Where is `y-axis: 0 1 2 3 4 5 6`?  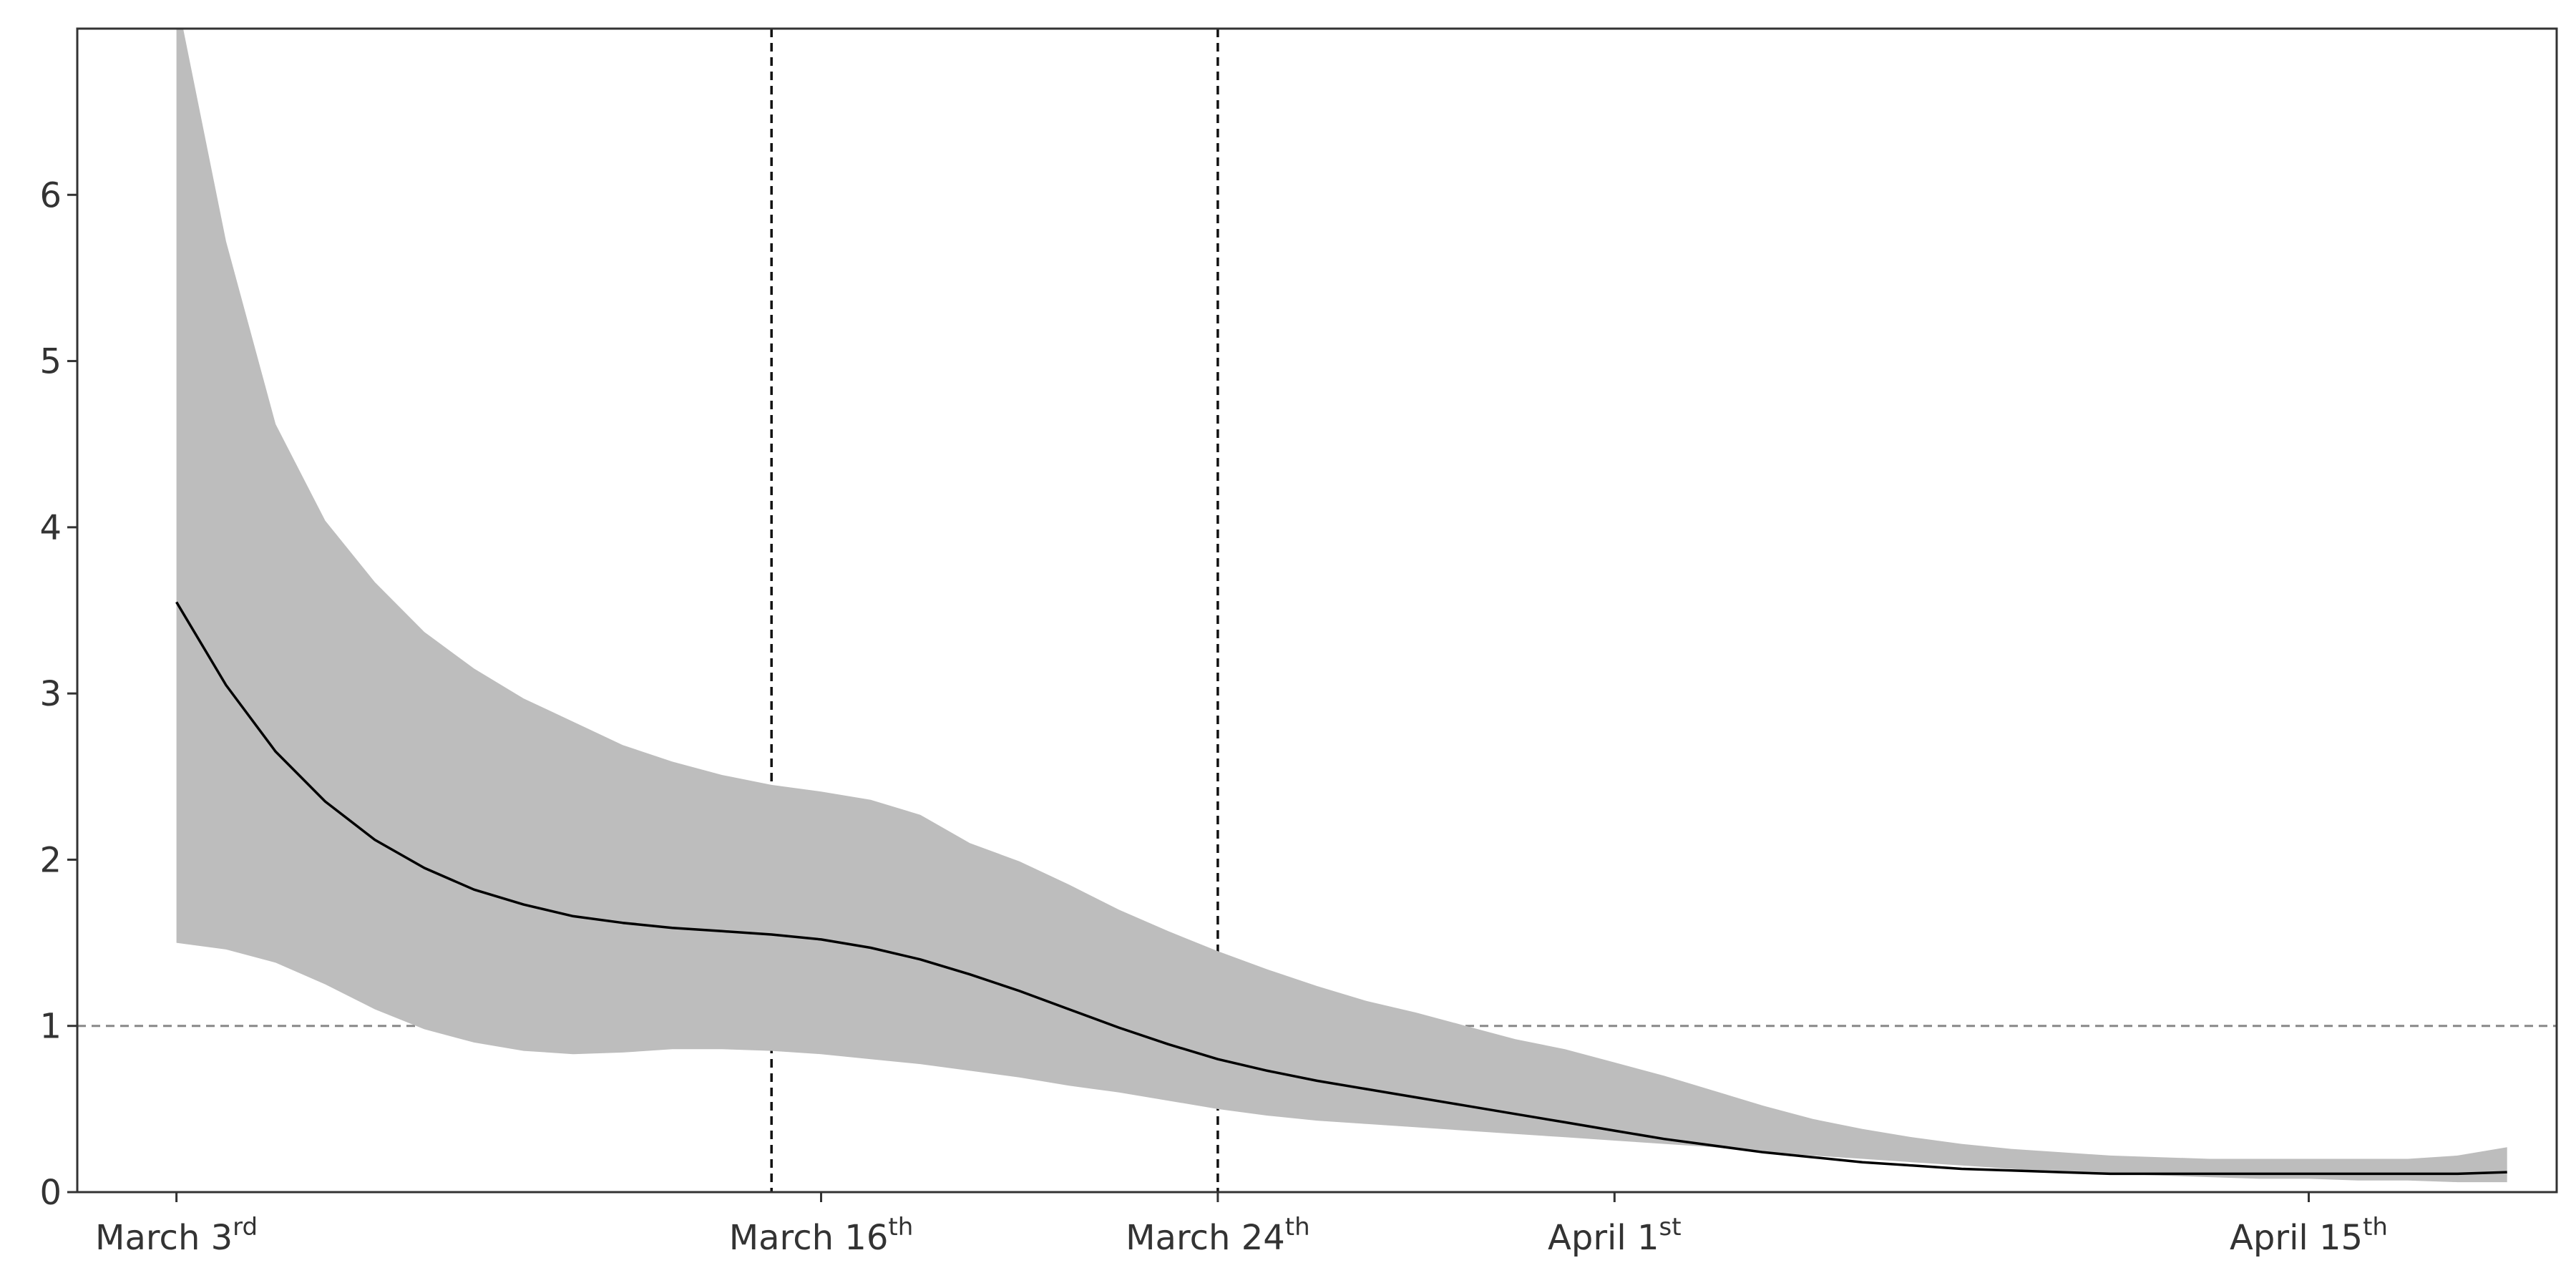 y-axis: 0 1 2 3 4 5 6 is located at coordinates (58, 694).